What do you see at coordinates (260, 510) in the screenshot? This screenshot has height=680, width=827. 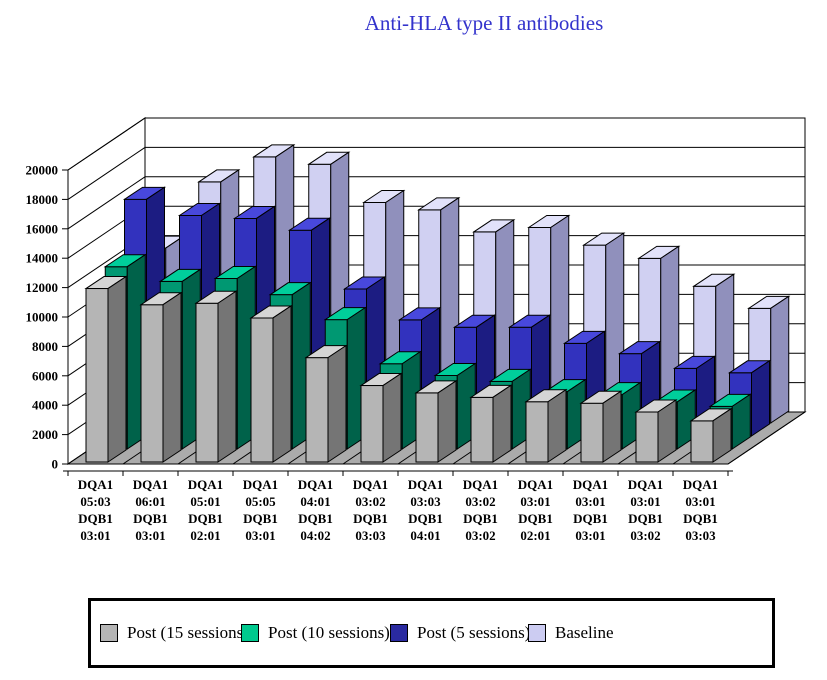 I see `x-axis-category-label: DQA1 05:05 DQB1 03:01` at bounding box center [260, 510].